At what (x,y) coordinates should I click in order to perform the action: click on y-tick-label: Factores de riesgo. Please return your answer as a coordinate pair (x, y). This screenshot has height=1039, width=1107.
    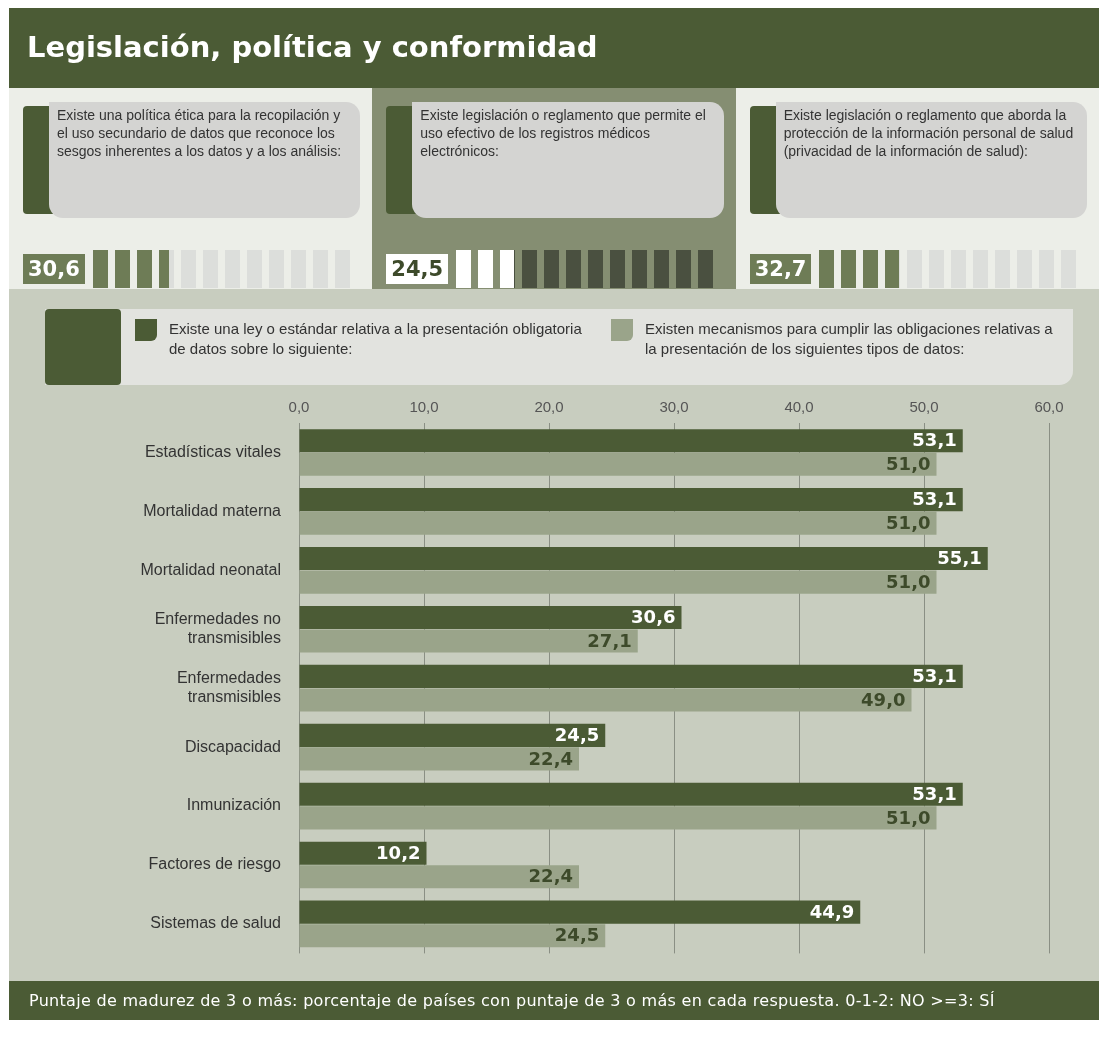
    Looking at the image, I should click on (215, 864).